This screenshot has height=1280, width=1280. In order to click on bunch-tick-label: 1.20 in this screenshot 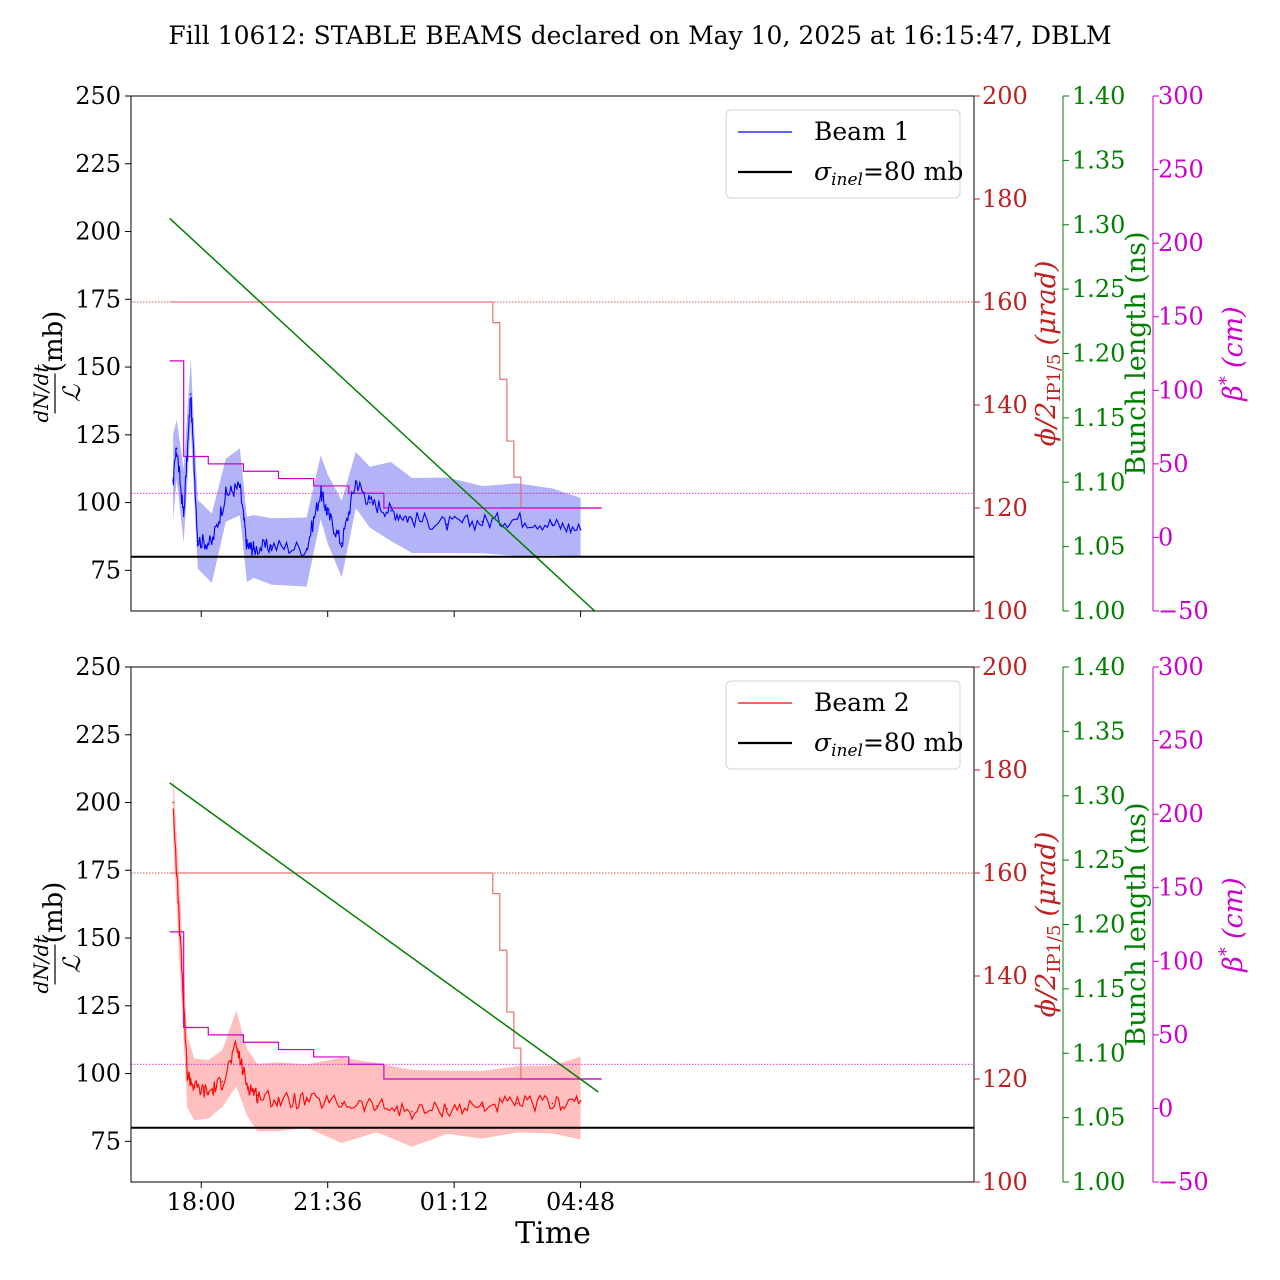, I will do `click(1098, 354)`.